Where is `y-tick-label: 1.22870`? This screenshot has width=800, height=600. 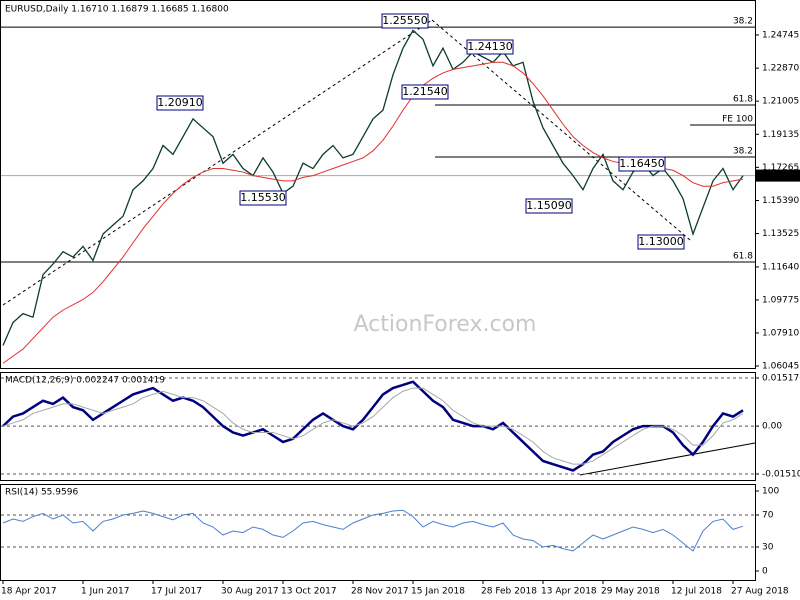 y-tick-label: 1.22870 is located at coordinates (780, 69).